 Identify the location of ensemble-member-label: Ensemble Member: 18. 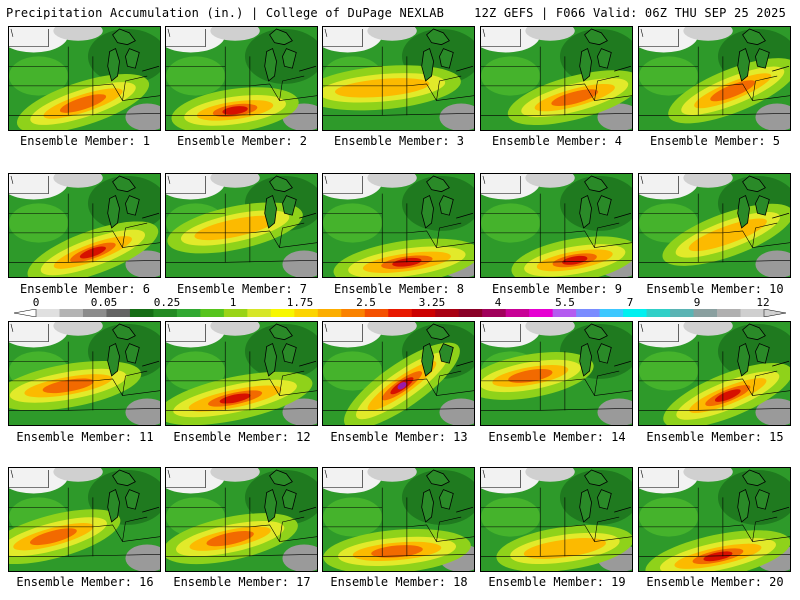
(399, 582).